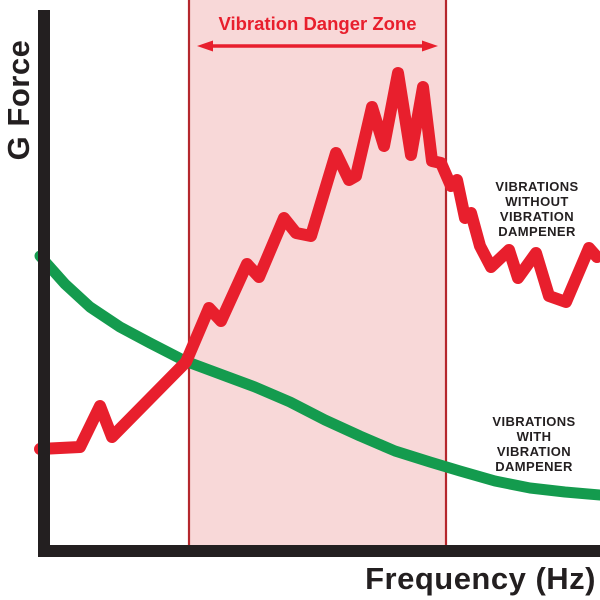 The image size is (600, 600). What do you see at coordinates (317, 23) in the screenshot?
I see `danger-zone-title: Vibration Danger Zone` at bounding box center [317, 23].